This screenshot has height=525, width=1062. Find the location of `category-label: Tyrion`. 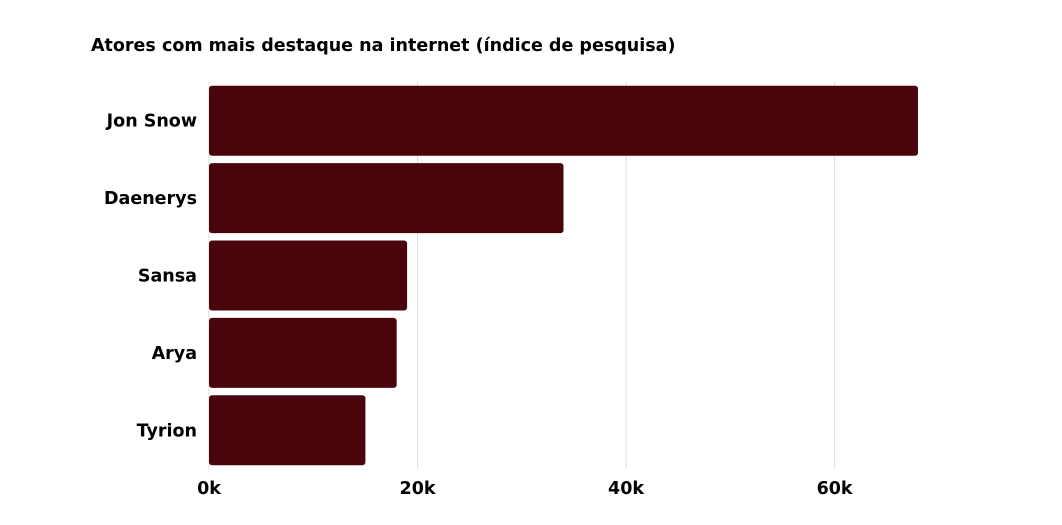

category-label: Tyrion is located at coordinates (167, 431).